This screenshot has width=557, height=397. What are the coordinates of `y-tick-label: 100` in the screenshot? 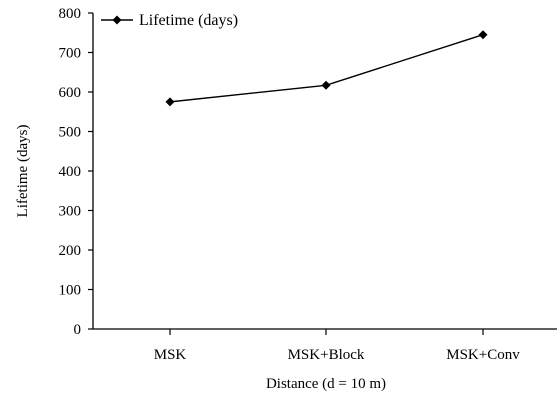 It's located at (70, 291).